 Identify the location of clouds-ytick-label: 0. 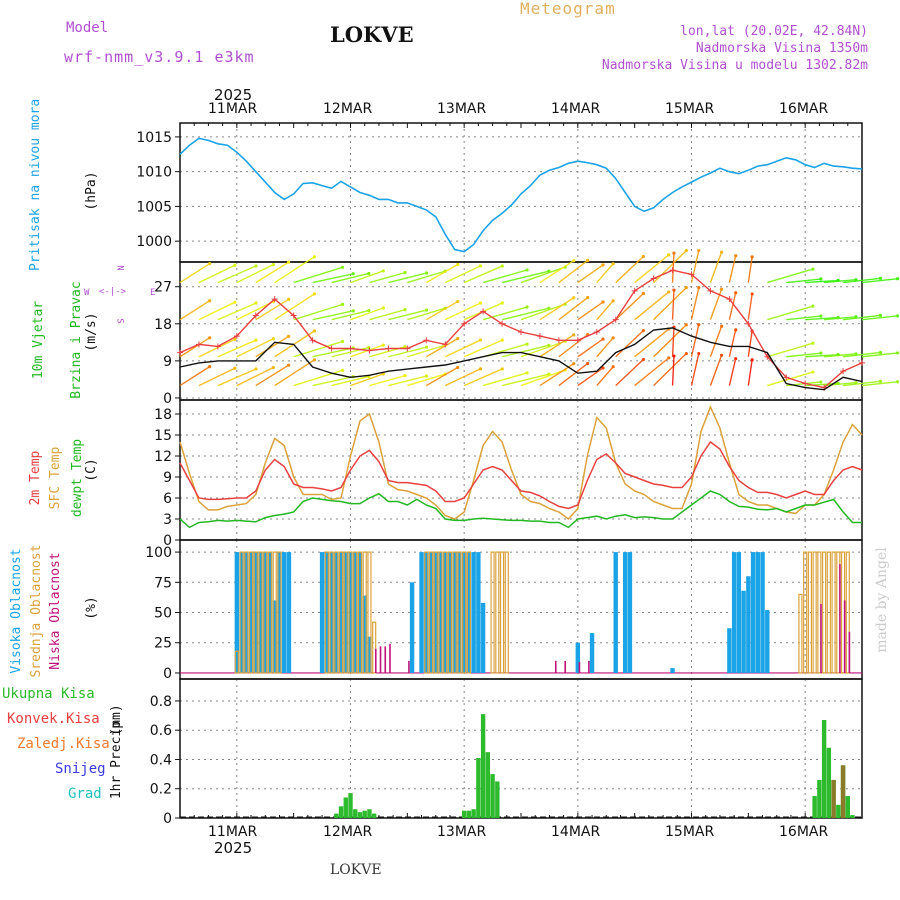
(167, 674).